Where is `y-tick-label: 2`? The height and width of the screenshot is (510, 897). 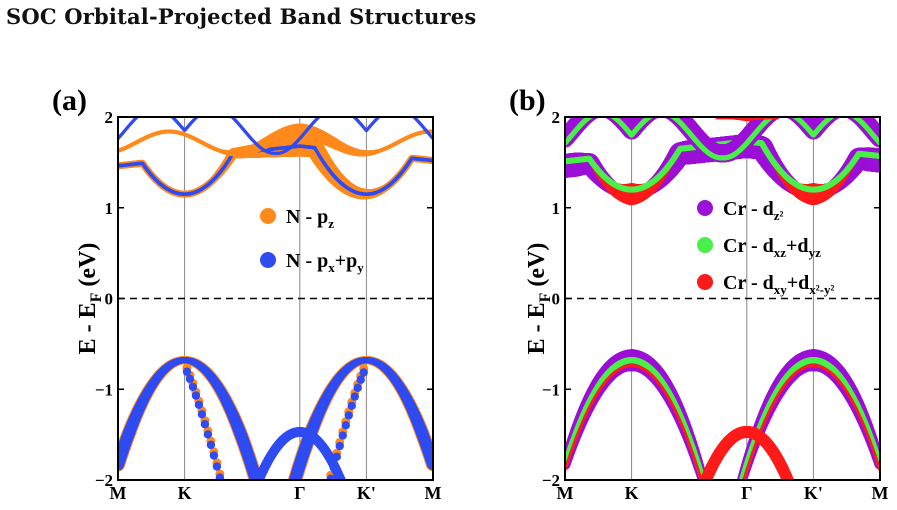 y-tick-label: 2 is located at coordinates (109, 117).